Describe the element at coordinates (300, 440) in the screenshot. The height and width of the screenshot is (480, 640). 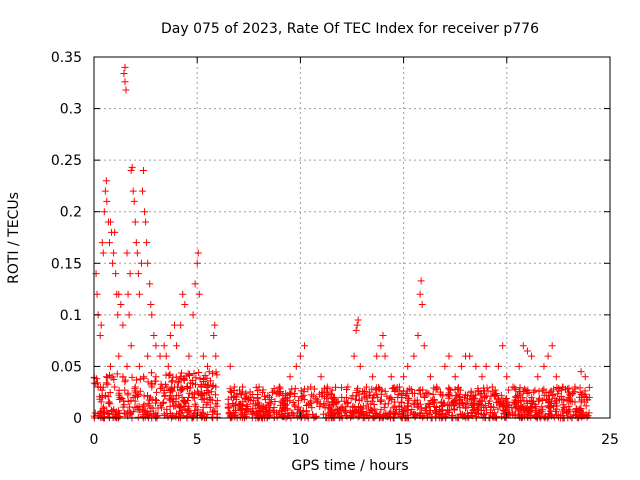
I see `x-tick-label: 10` at that location.